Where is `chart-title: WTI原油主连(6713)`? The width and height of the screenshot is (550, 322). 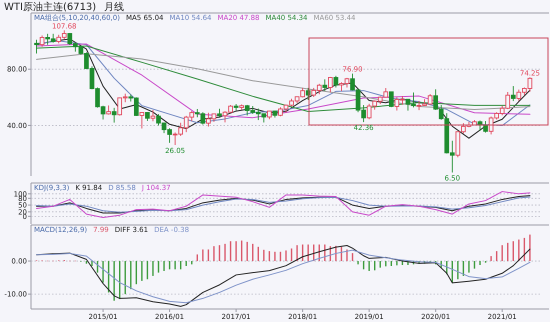
chart-title: WTI原油主连(6713) is located at coordinates (50, 7).